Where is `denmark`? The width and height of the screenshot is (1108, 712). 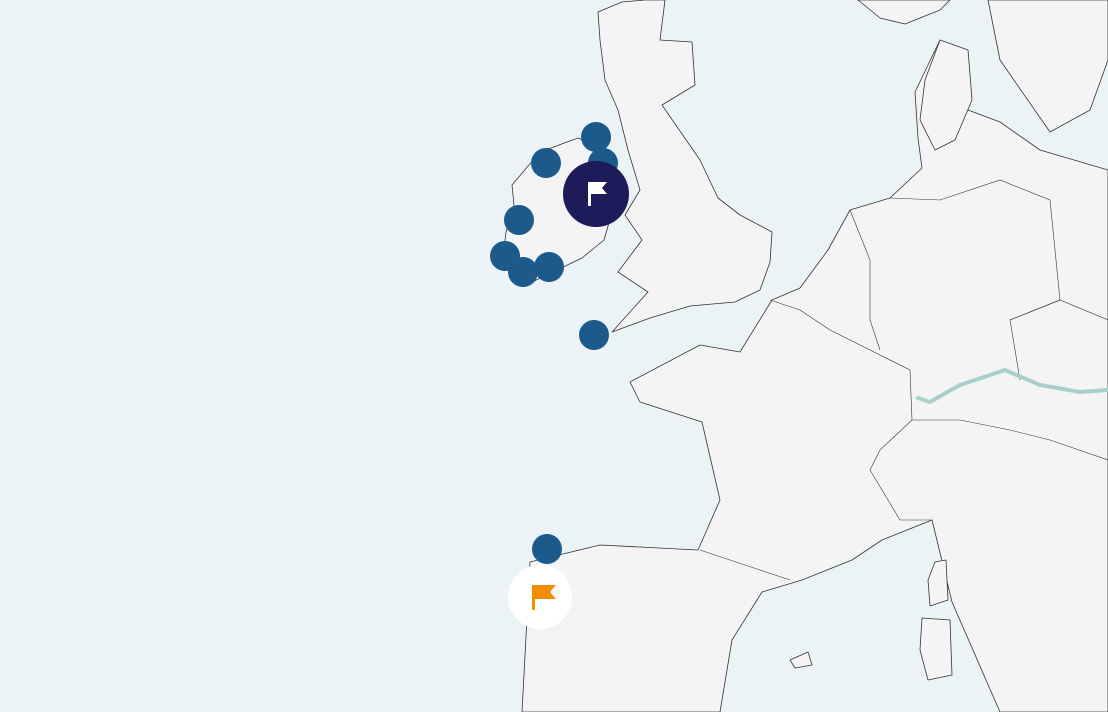 denmark is located at coordinates (946, 95).